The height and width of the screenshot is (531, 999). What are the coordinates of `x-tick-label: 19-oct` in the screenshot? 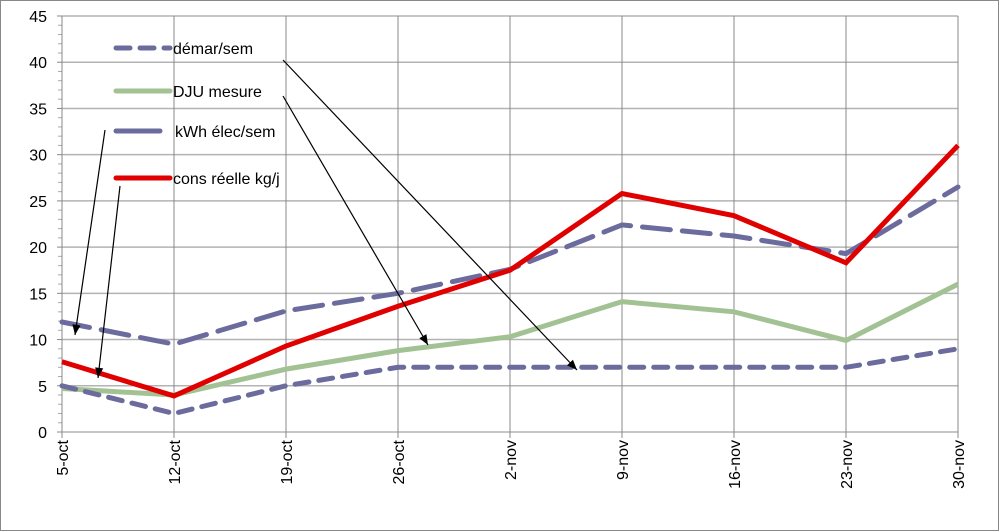 It's located at (287, 461).